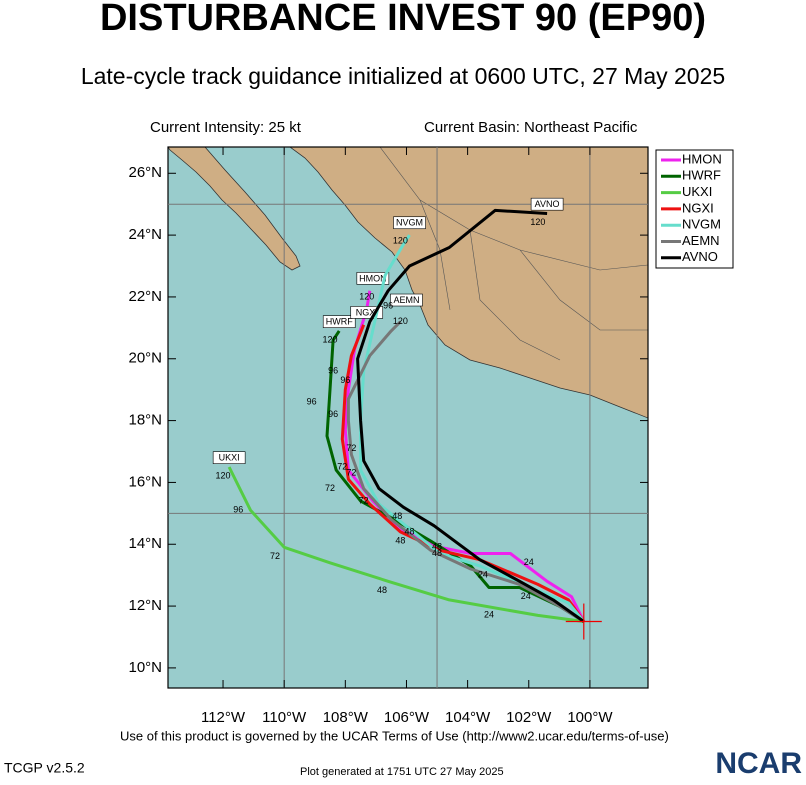 The height and width of the screenshot is (785, 806). What do you see at coordinates (145, 172) in the screenshot?
I see `lat-tick-label: 26°N` at bounding box center [145, 172].